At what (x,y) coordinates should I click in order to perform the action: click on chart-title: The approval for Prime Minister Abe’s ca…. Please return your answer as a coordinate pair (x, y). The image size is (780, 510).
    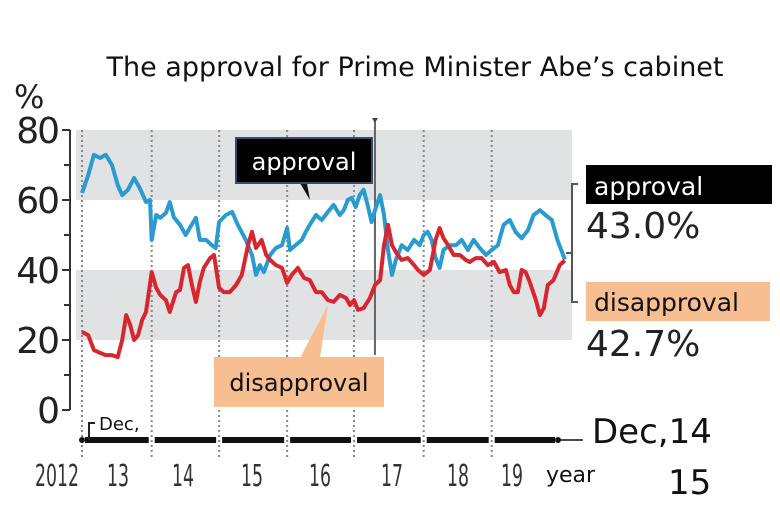
    Looking at the image, I should click on (414, 67).